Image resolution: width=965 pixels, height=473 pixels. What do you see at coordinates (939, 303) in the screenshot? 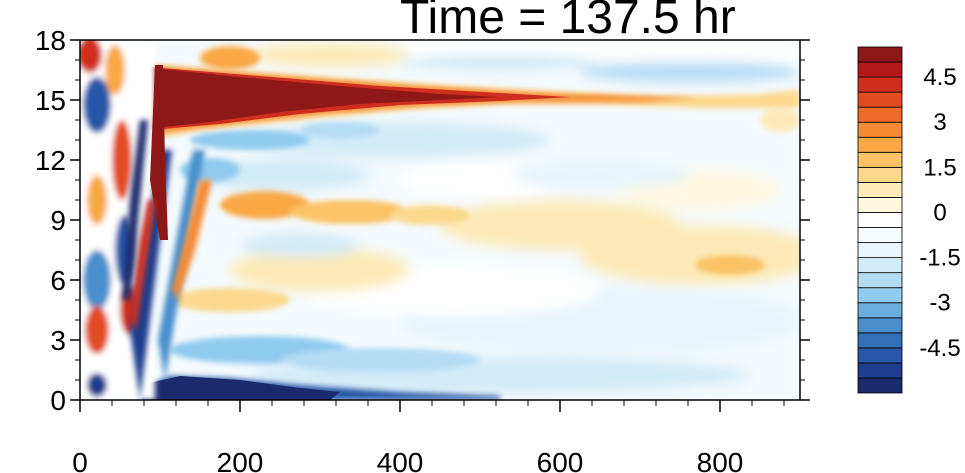
I see `colorbar-label: -3` at bounding box center [939, 303].